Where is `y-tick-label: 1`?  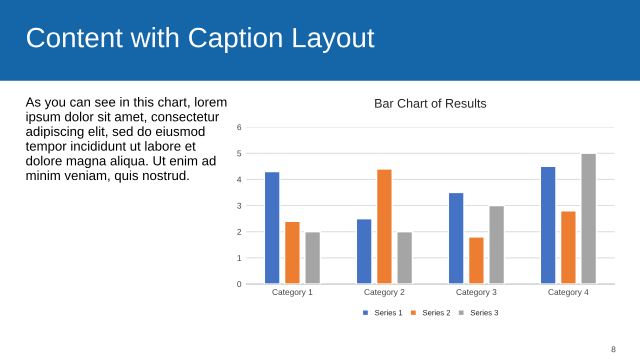
y-tick-label: 1 is located at coordinates (240, 258).